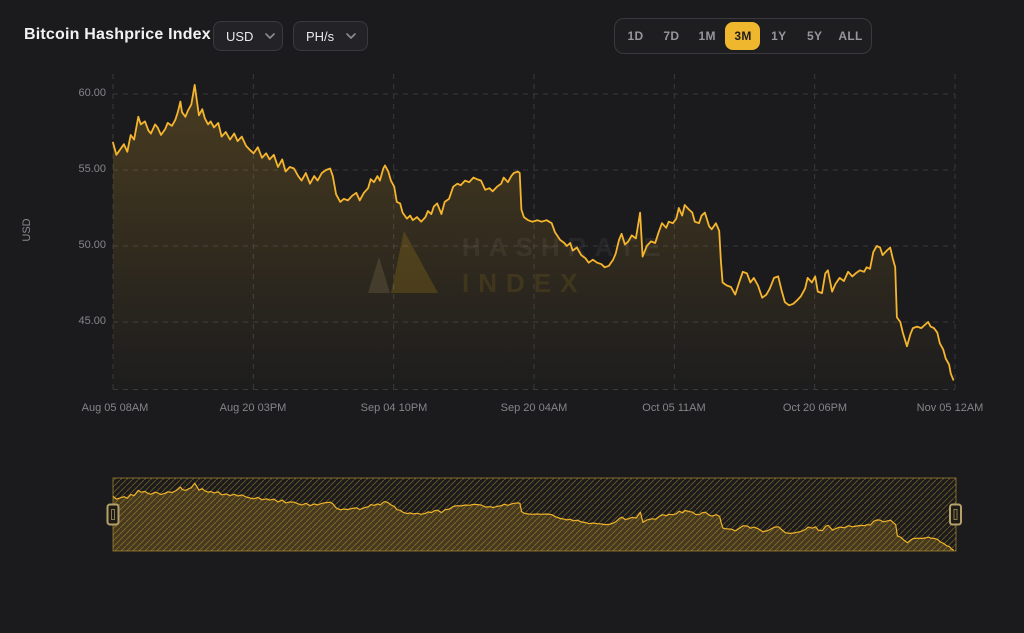 Image resolution: width=1024 pixels, height=633 pixels. I want to click on range-button-all: ALL, so click(850, 36).